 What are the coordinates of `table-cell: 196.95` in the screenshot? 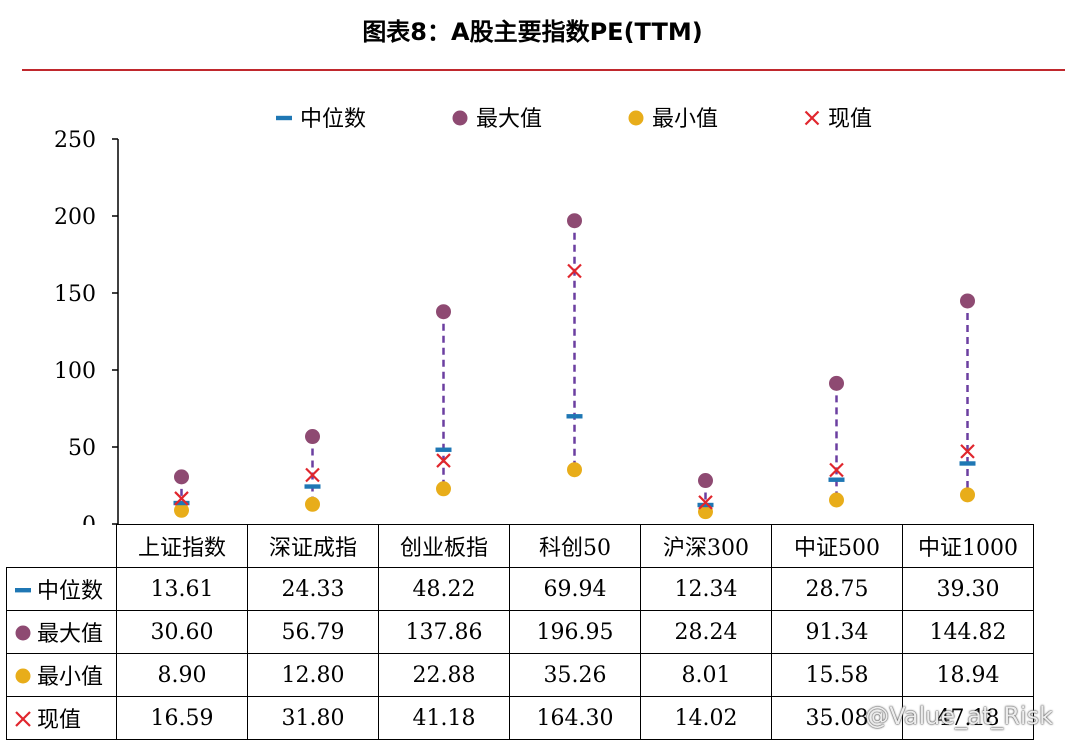 It's located at (575, 632).